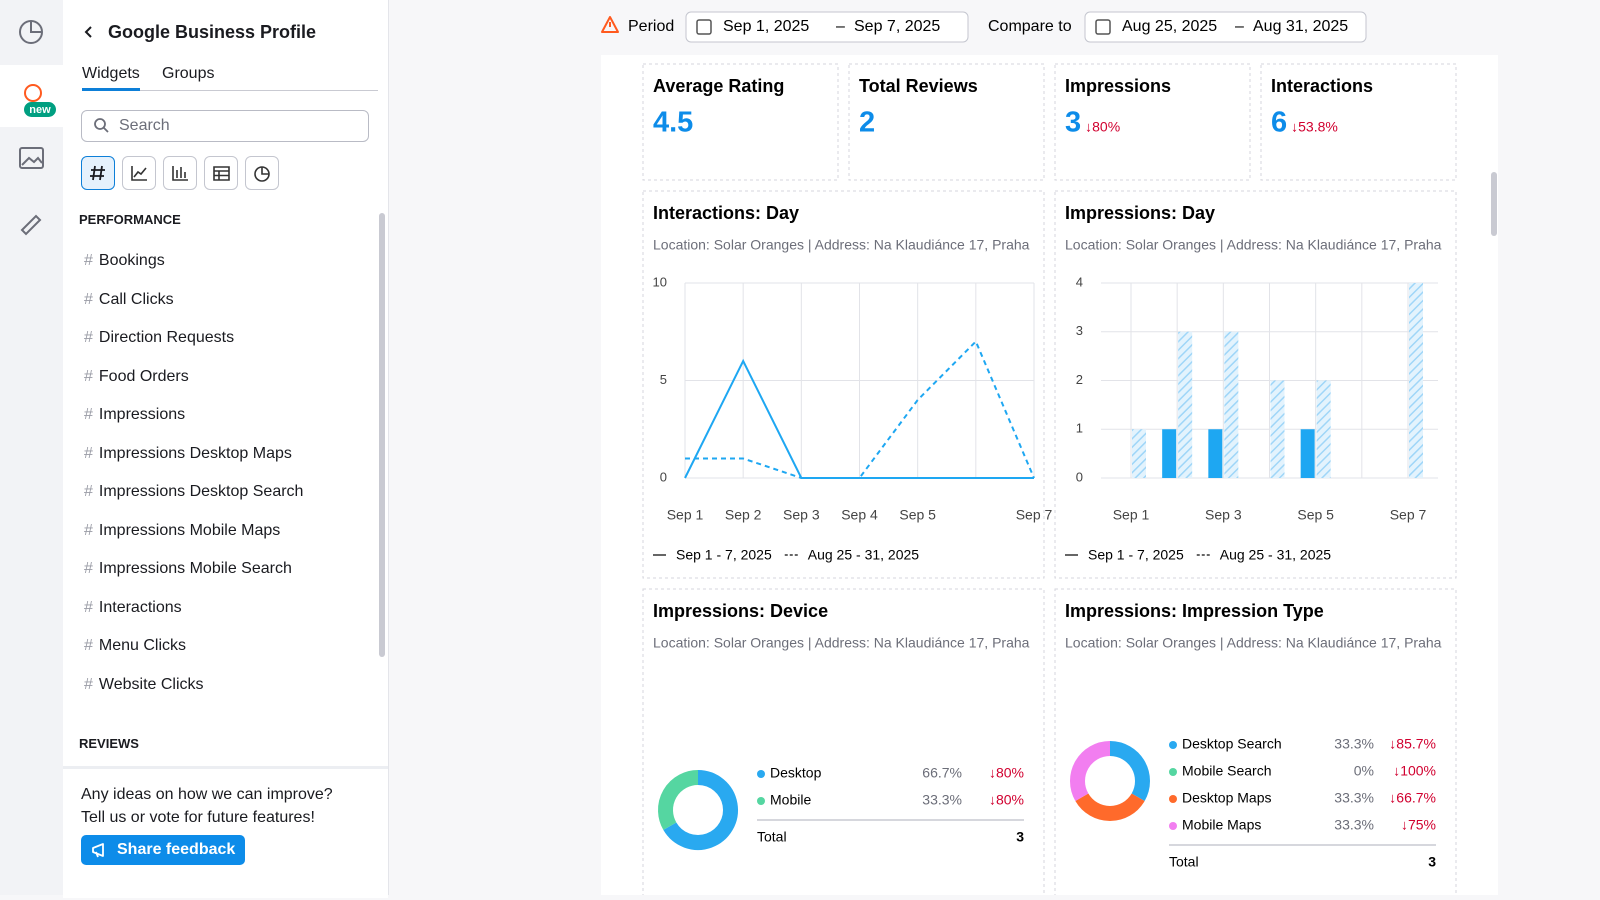 Image resolution: width=1600 pixels, height=900 pixels. I want to click on type-number-button, so click(98, 173).